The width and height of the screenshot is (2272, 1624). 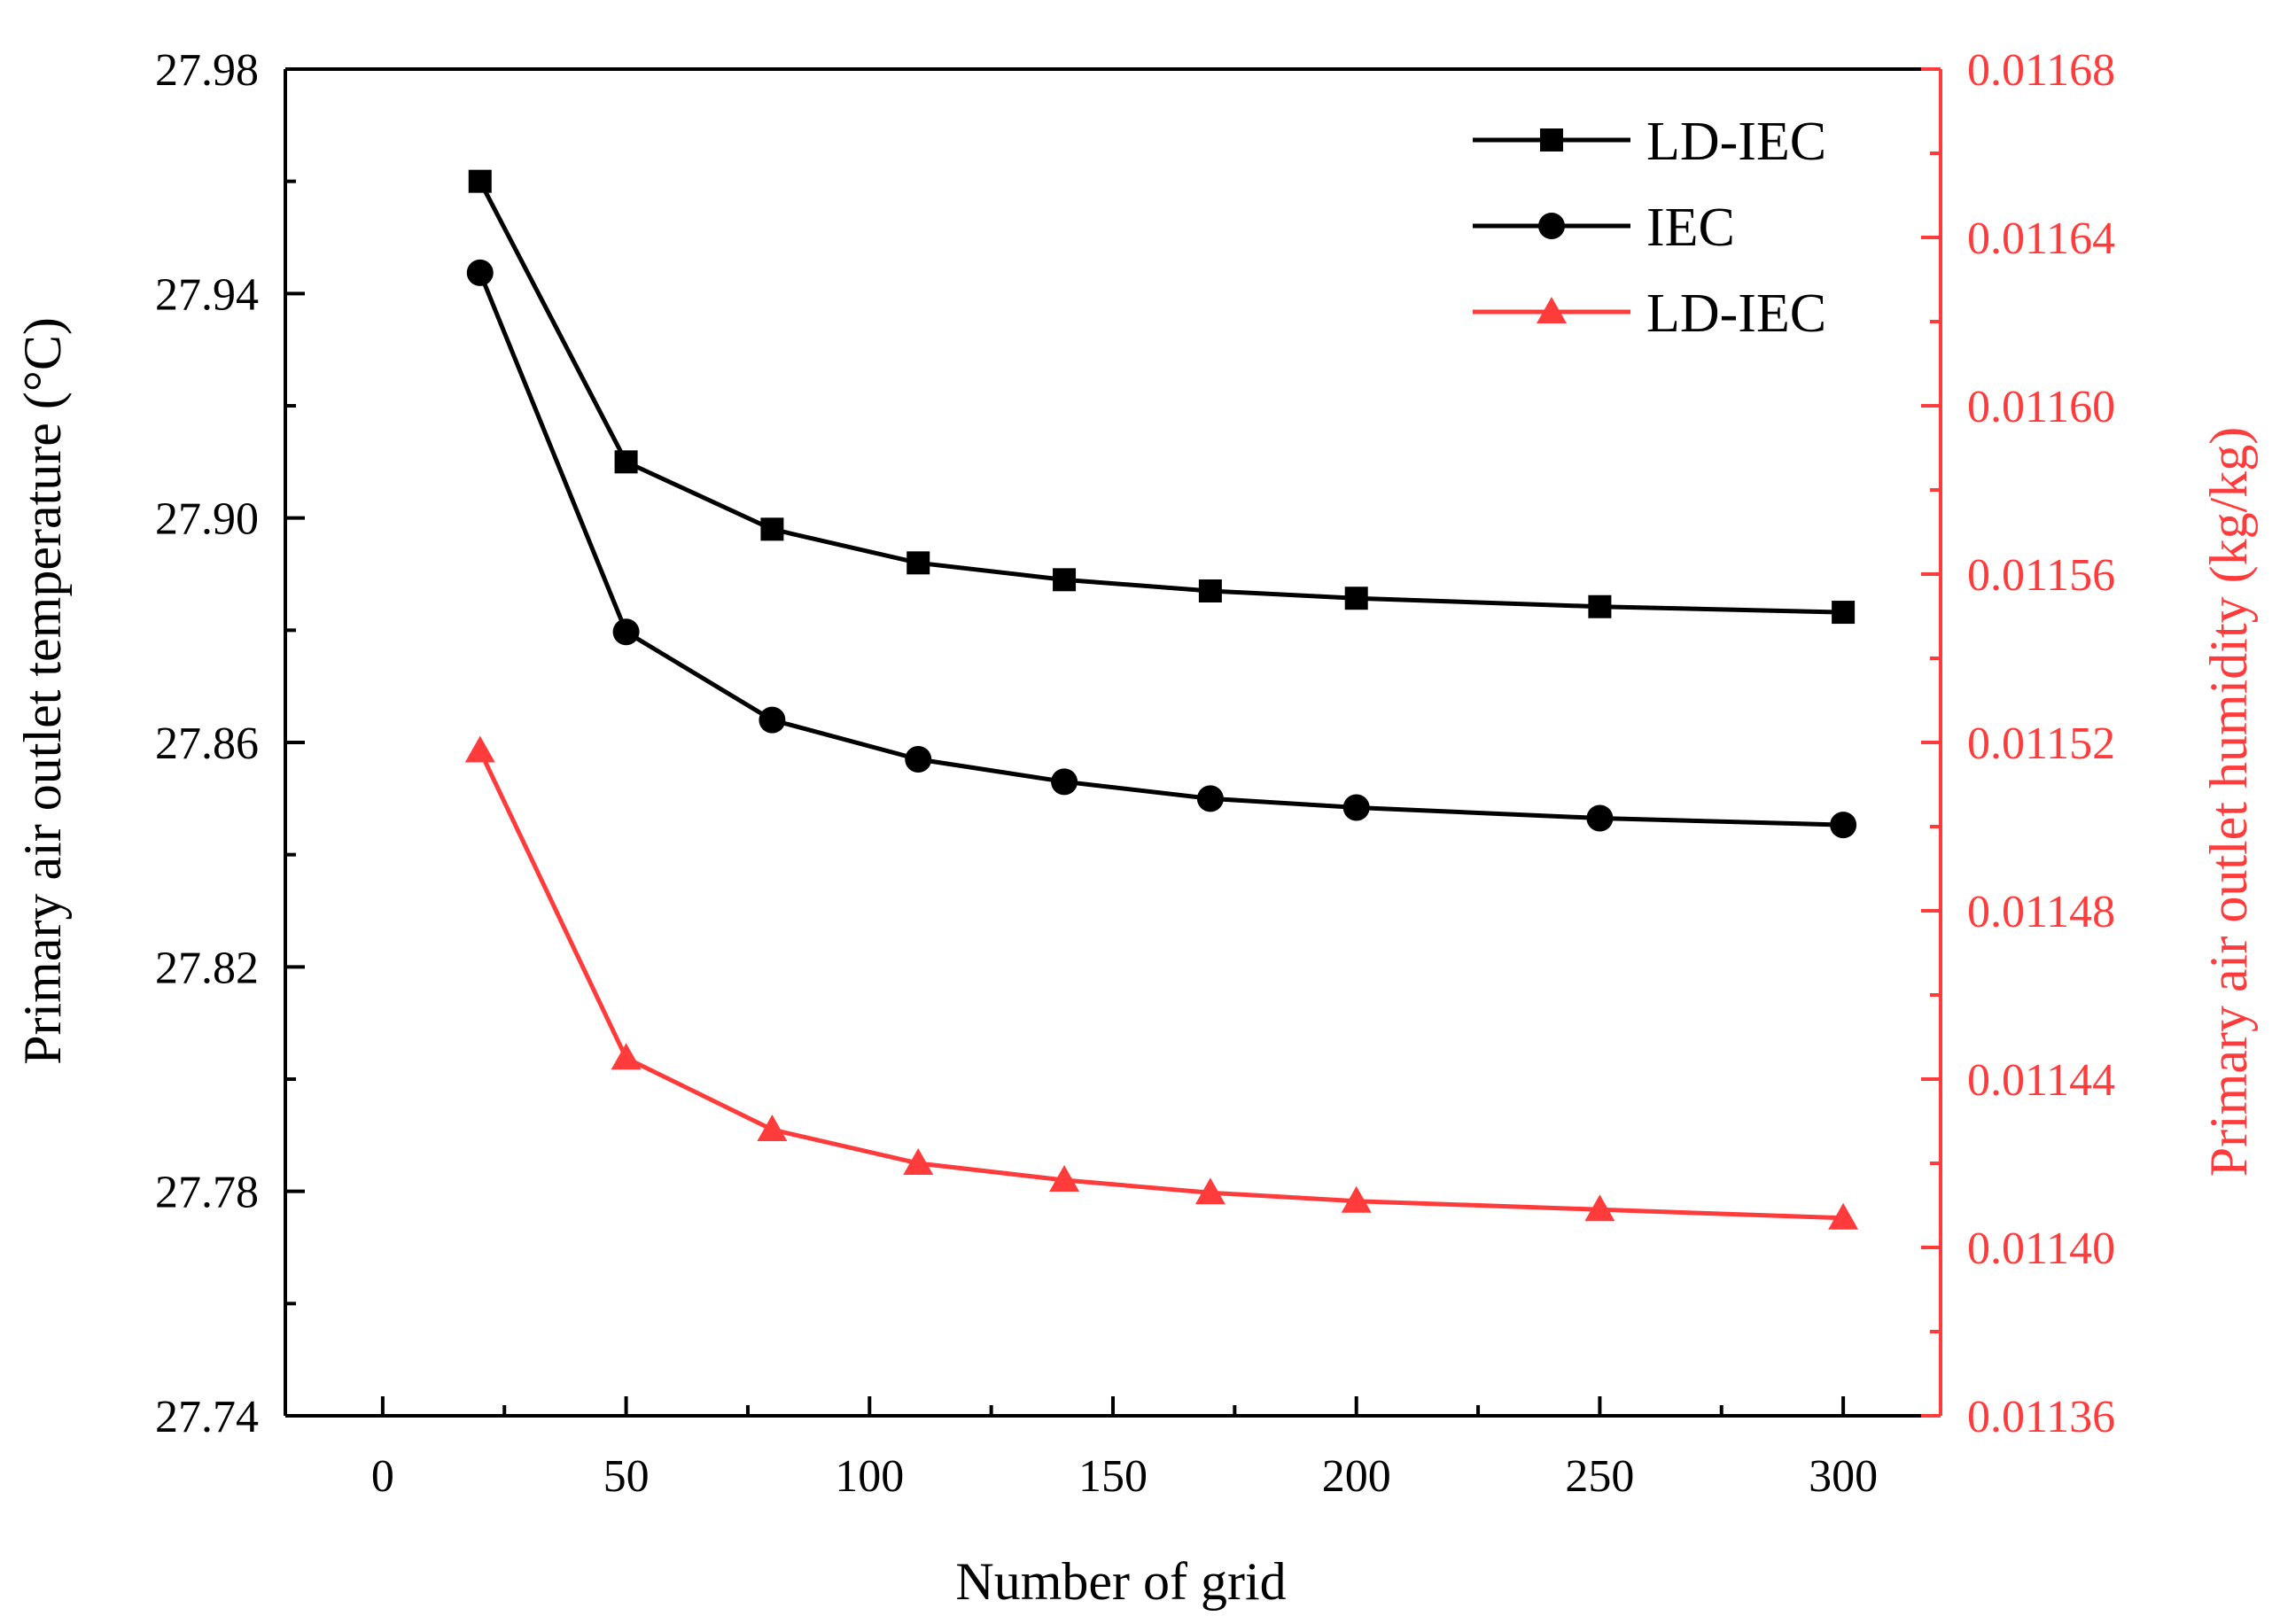 I want to click on y-left-tick-label: 27.86, so click(x=207, y=744).